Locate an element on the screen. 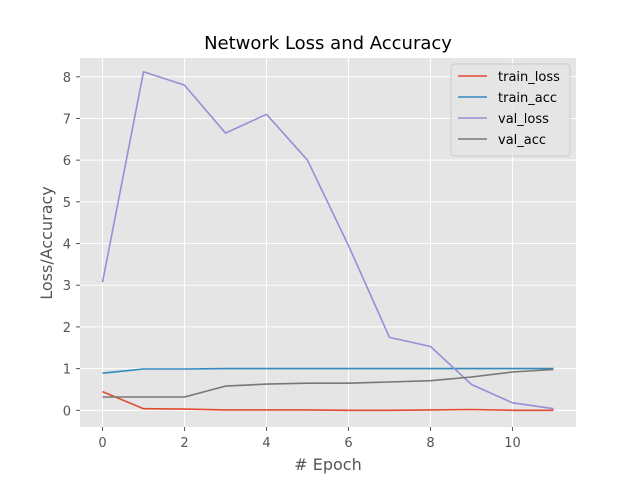 This screenshot has height=480, width=640. x-tick-label: 8 is located at coordinates (430, 443).